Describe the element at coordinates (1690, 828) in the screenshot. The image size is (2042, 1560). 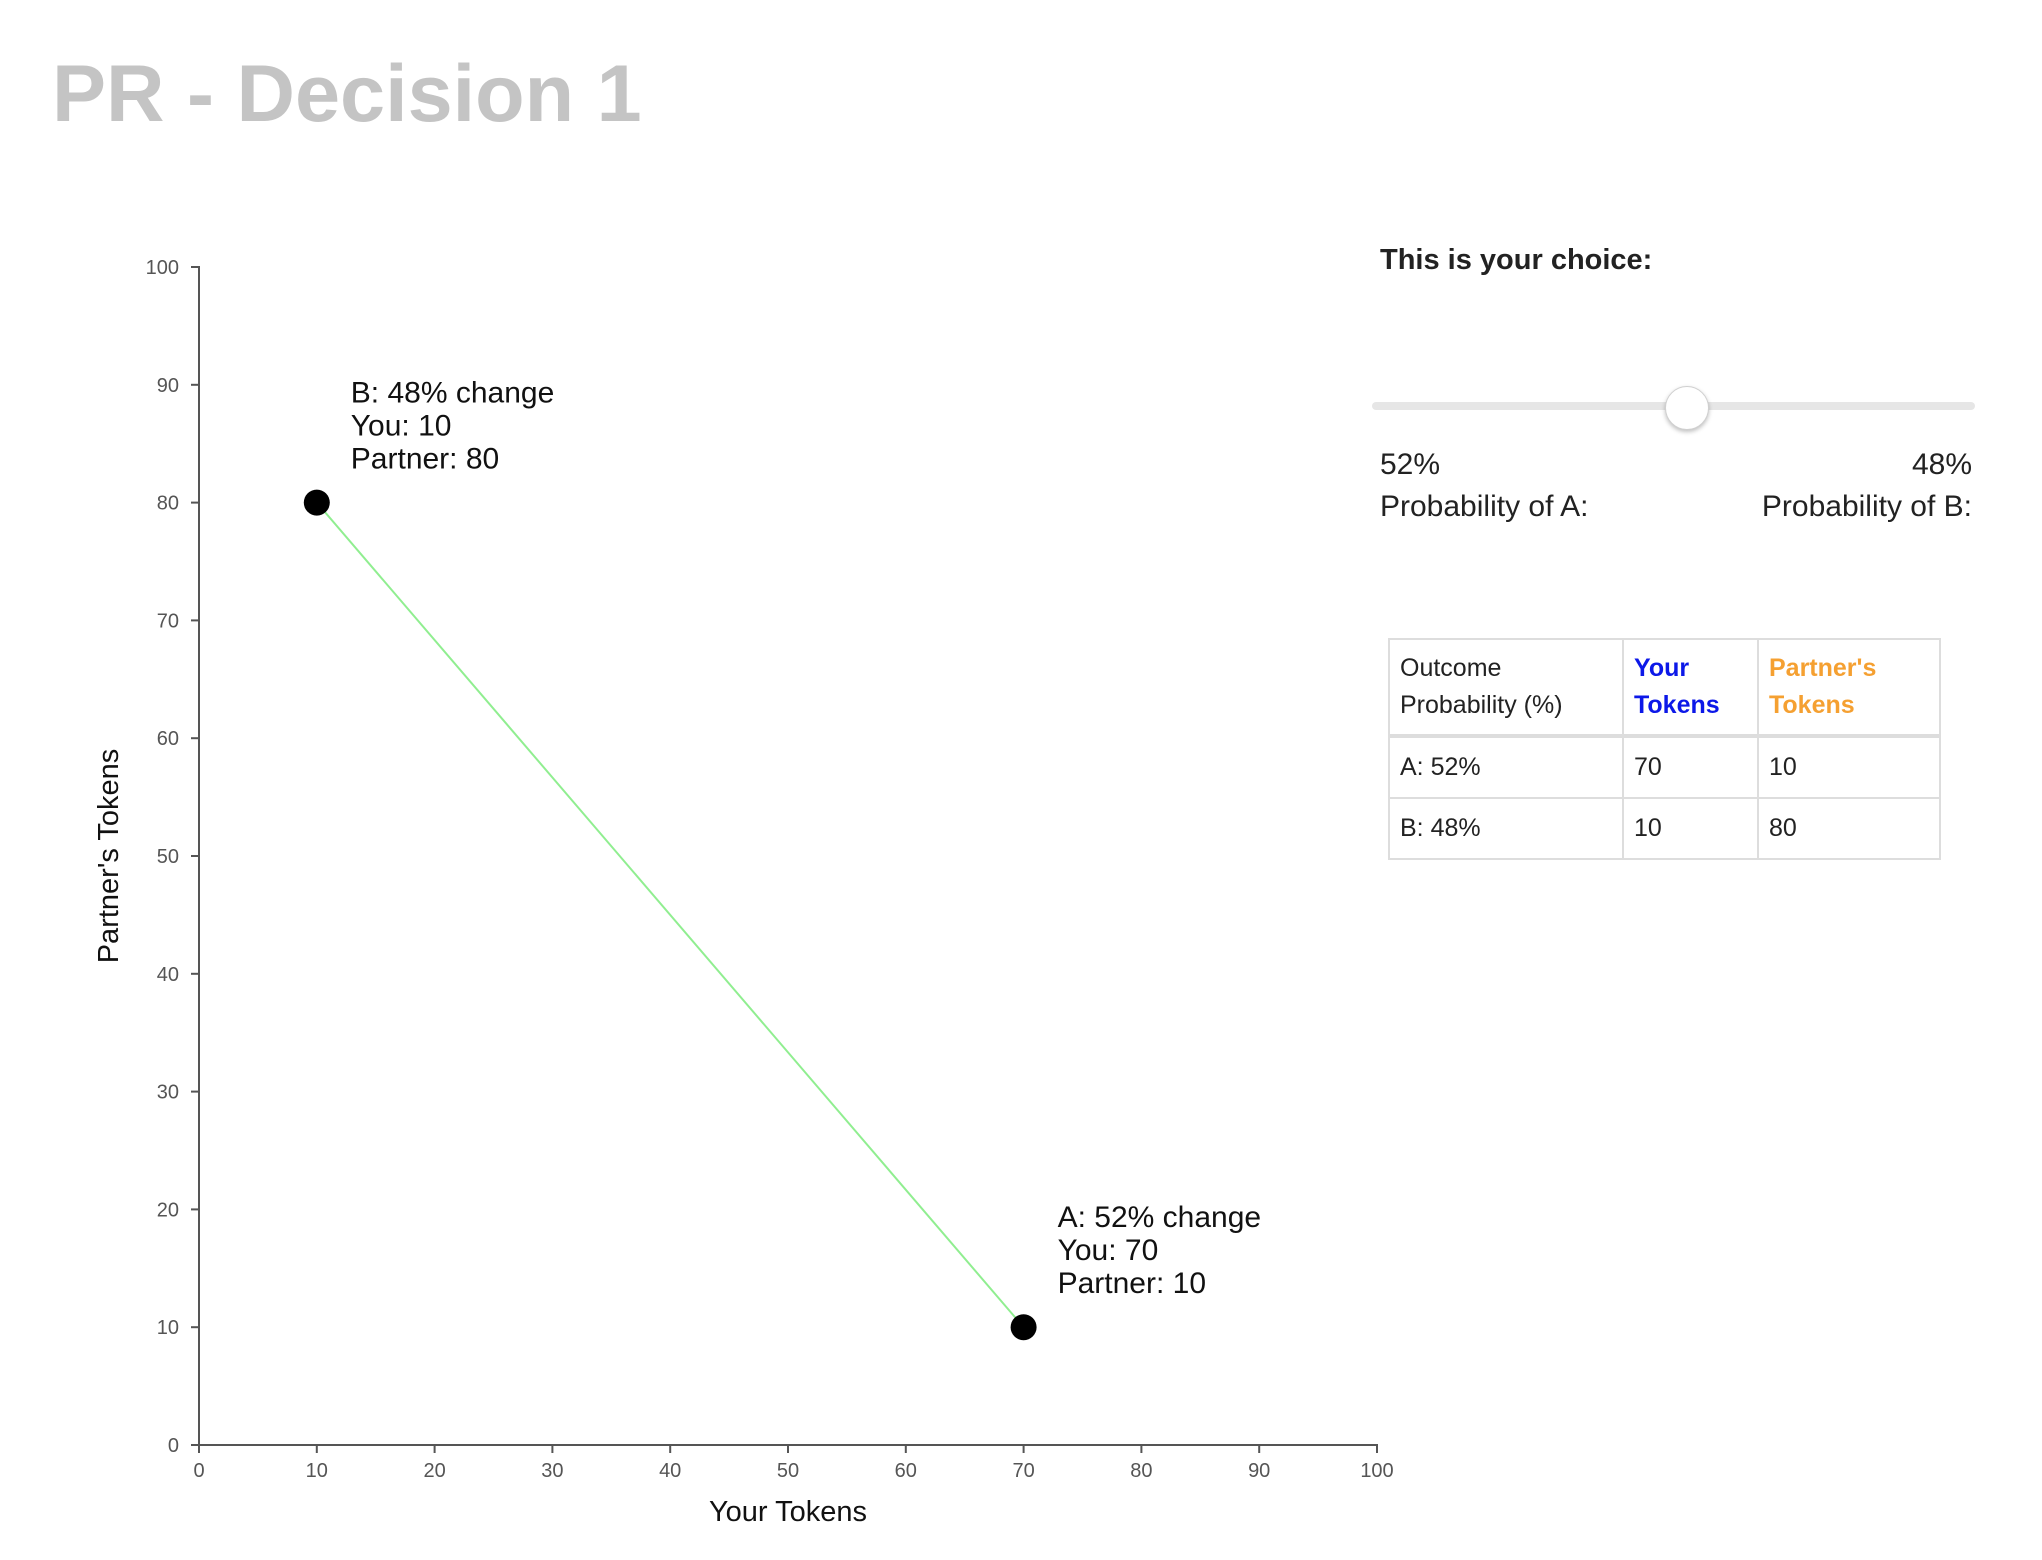
I see `cell-your-tokens: 10` at that location.